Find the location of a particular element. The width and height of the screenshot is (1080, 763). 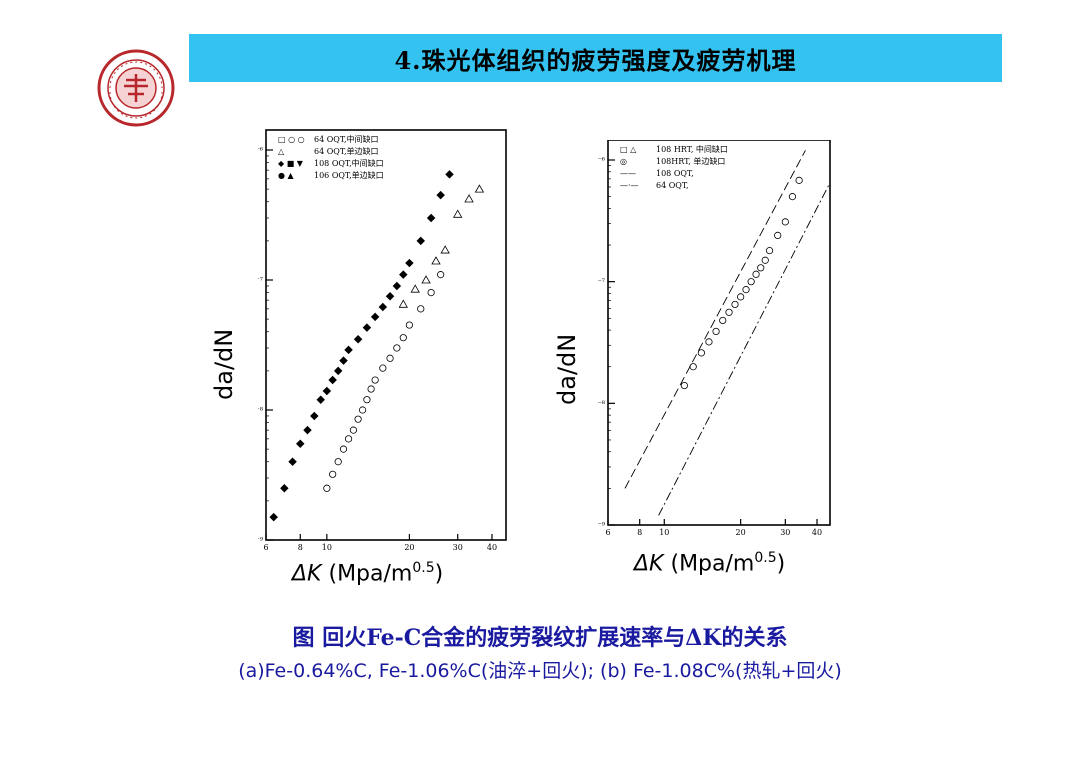

x-tick-label: 6 is located at coordinates (265, 547).